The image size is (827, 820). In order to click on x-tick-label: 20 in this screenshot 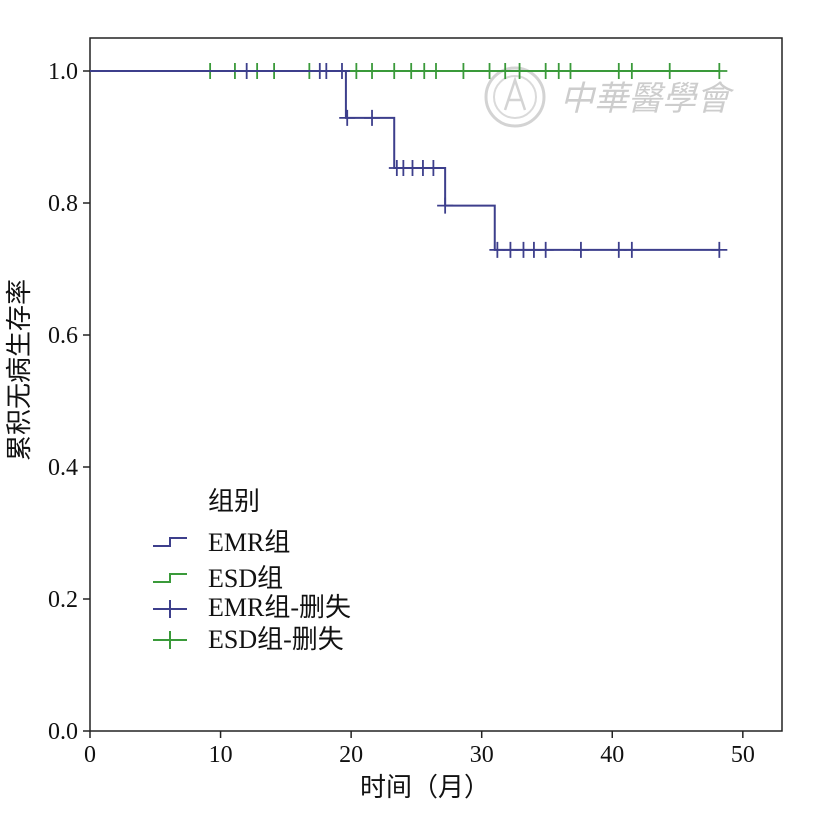, I will do `click(351, 755)`.